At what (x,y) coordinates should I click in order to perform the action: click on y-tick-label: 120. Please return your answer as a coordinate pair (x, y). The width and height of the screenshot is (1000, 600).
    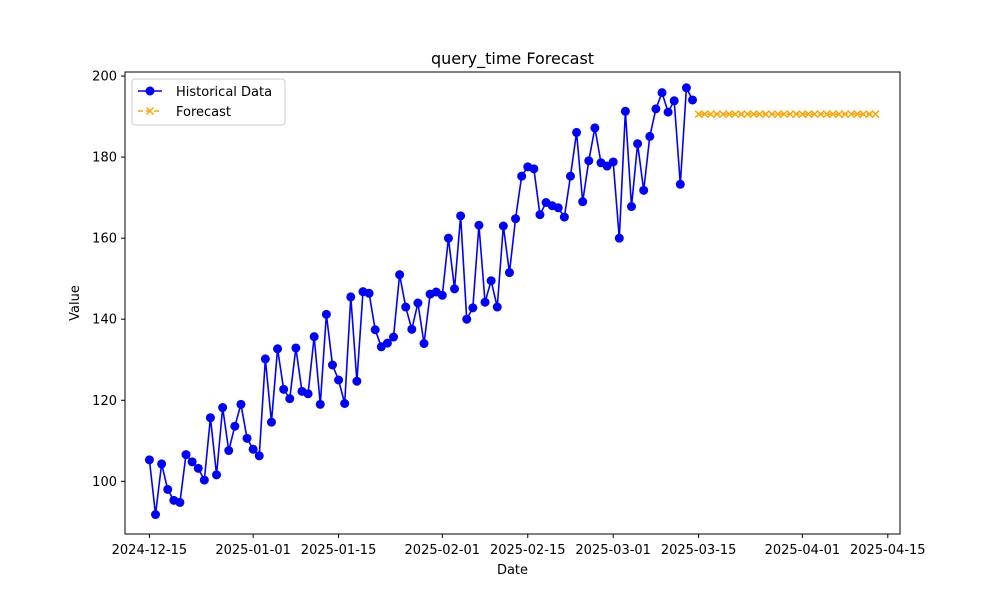
    Looking at the image, I should click on (104, 401).